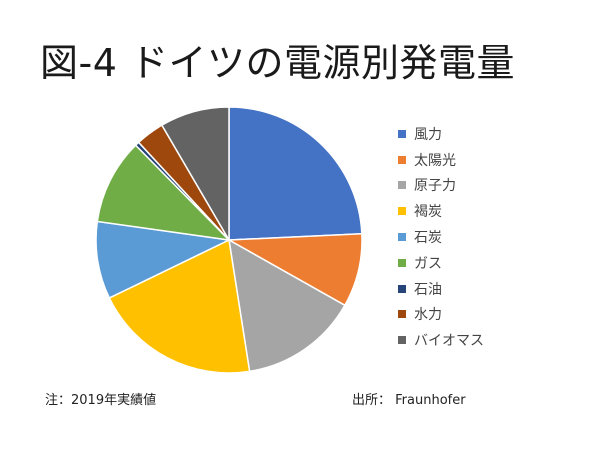 This screenshot has width=600, height=450. What do you see at coordinates (428, 212) in the screenshot?
I see `legend-label-3: 褐炭` at bounding box center [428, 212].